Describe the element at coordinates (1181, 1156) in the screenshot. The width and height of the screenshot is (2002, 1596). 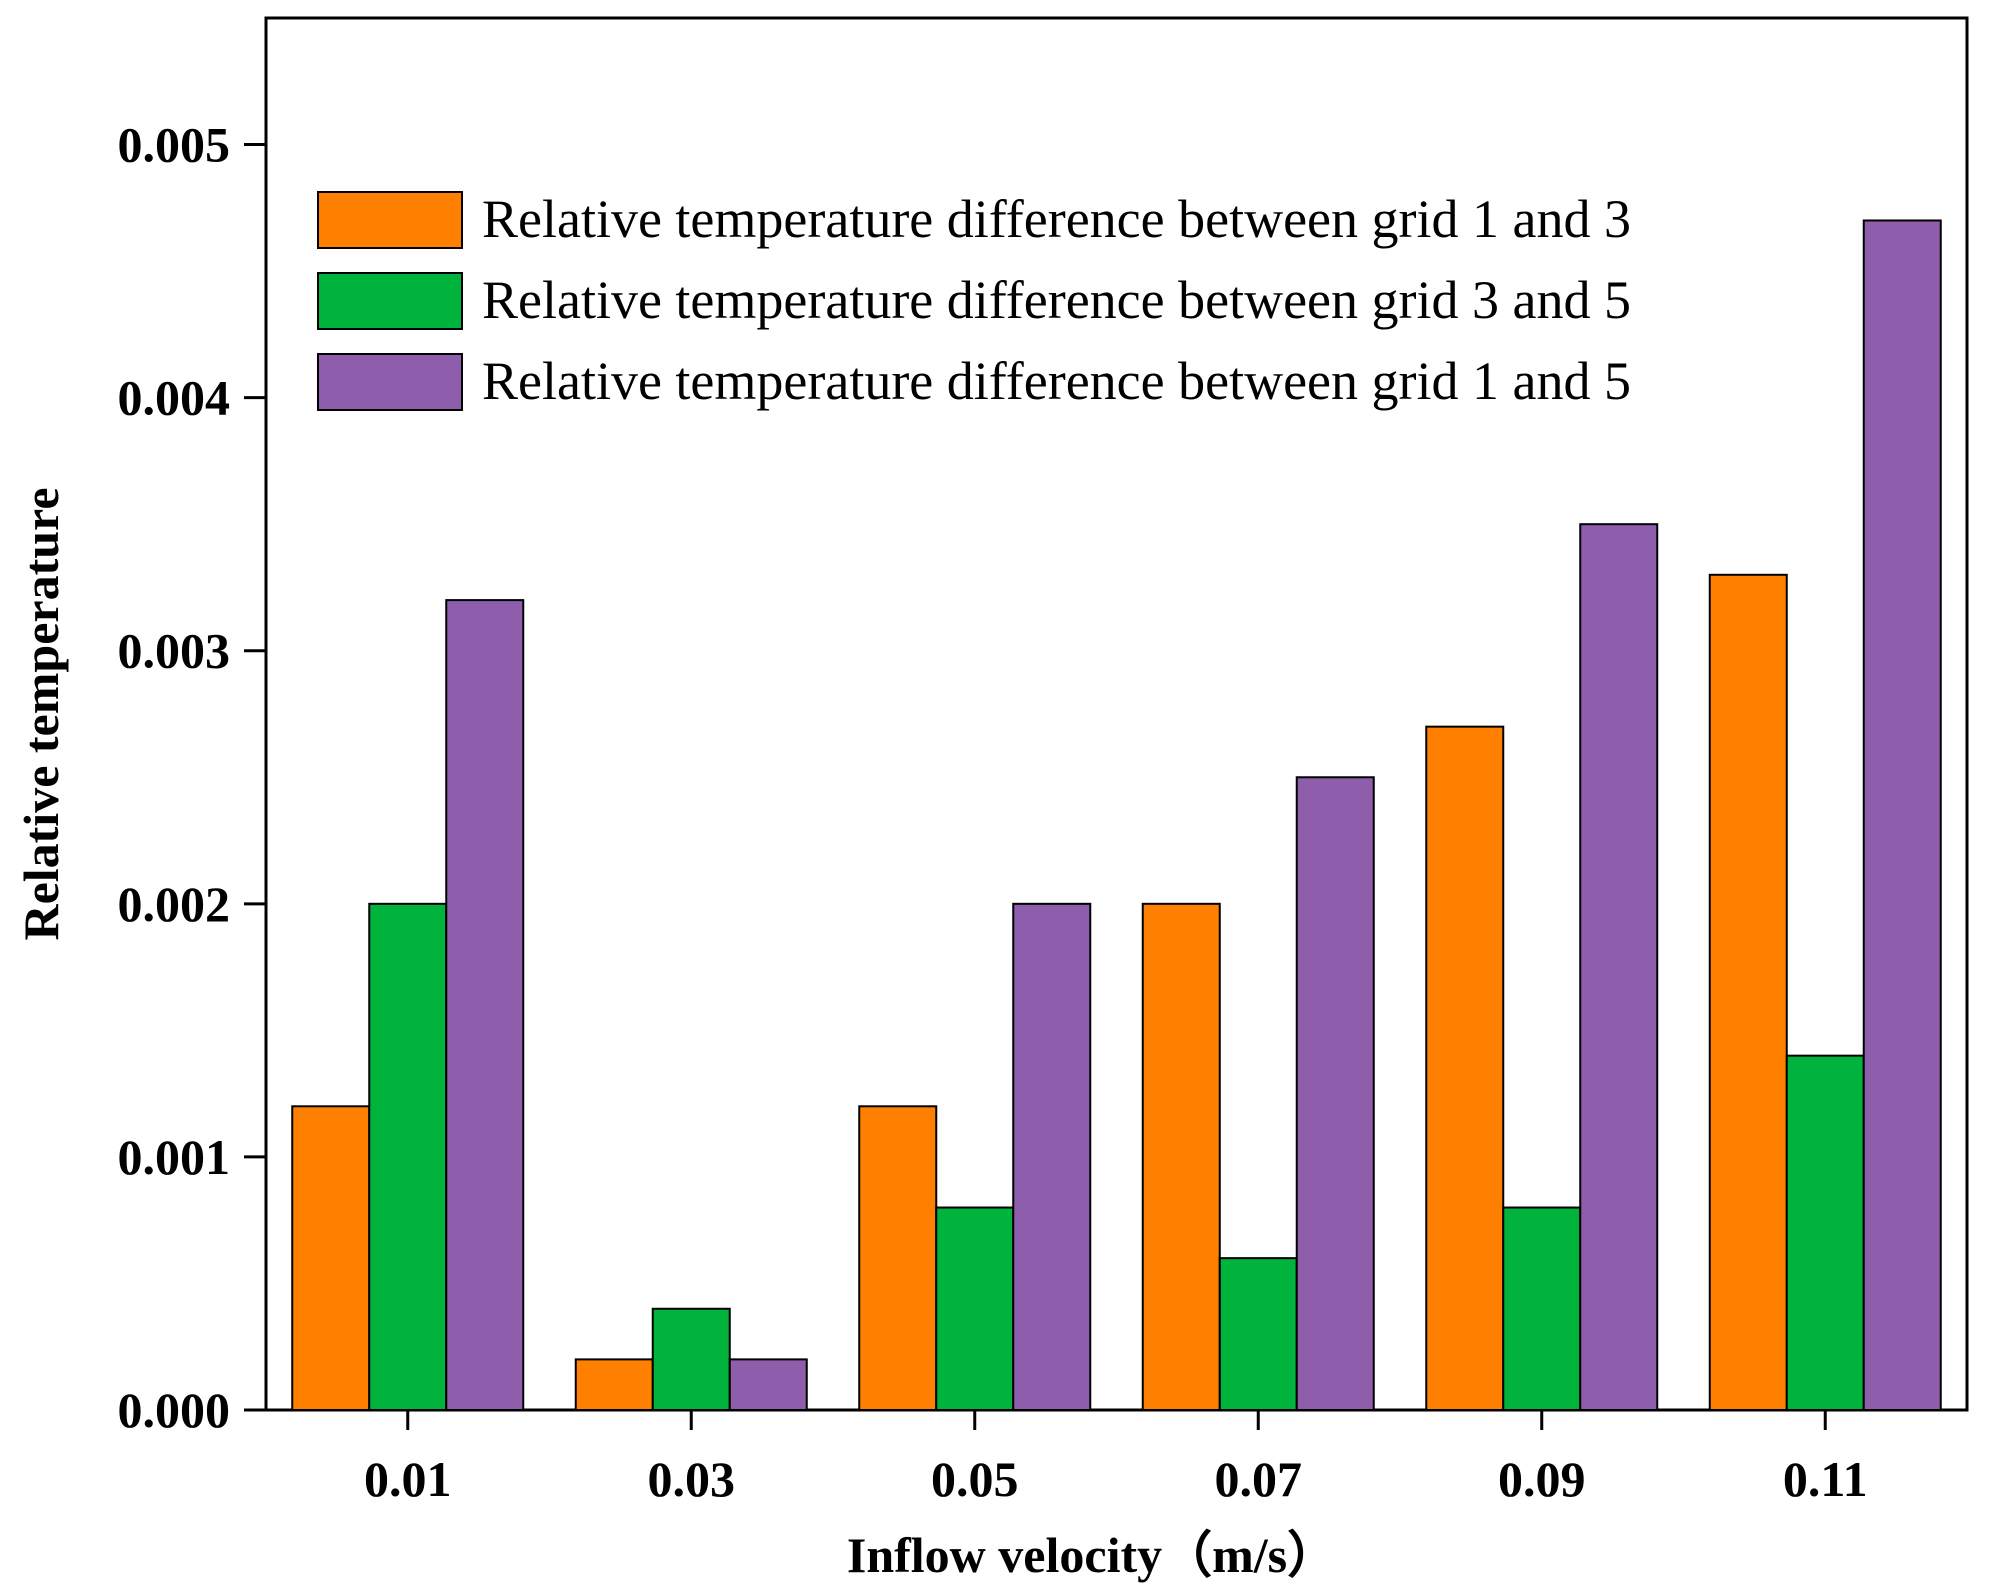
I see `bar-series-1-0.07` at that location.